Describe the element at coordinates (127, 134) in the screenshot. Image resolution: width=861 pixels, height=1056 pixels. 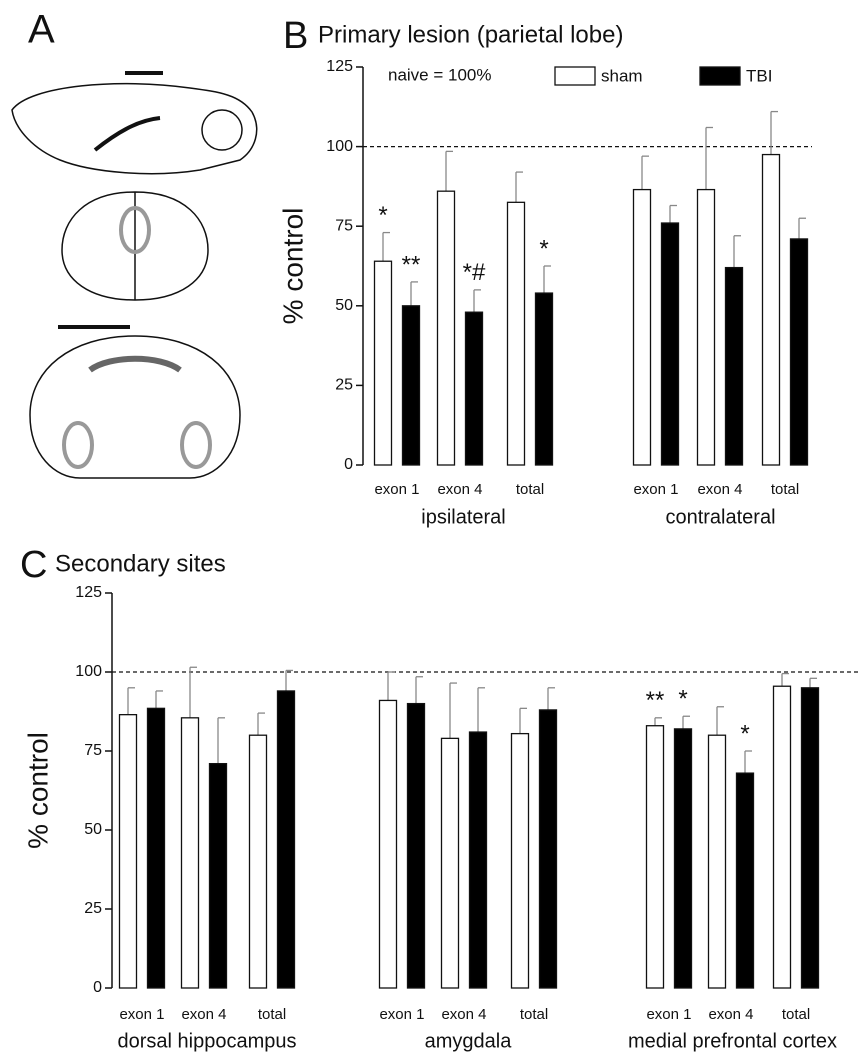
I see `sagittal-structure` at that location.